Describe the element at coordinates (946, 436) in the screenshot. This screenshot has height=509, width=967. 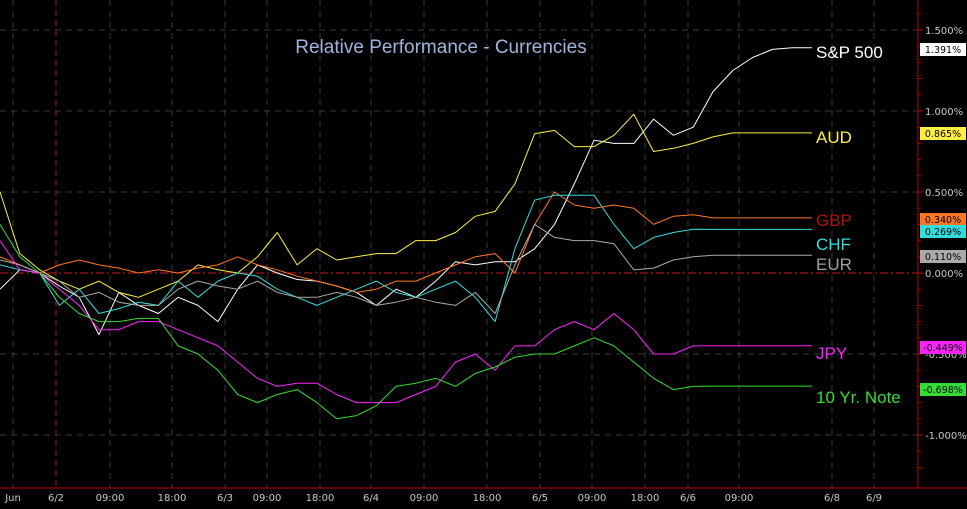
I see `y-tick-label: -1.000%` at that location.